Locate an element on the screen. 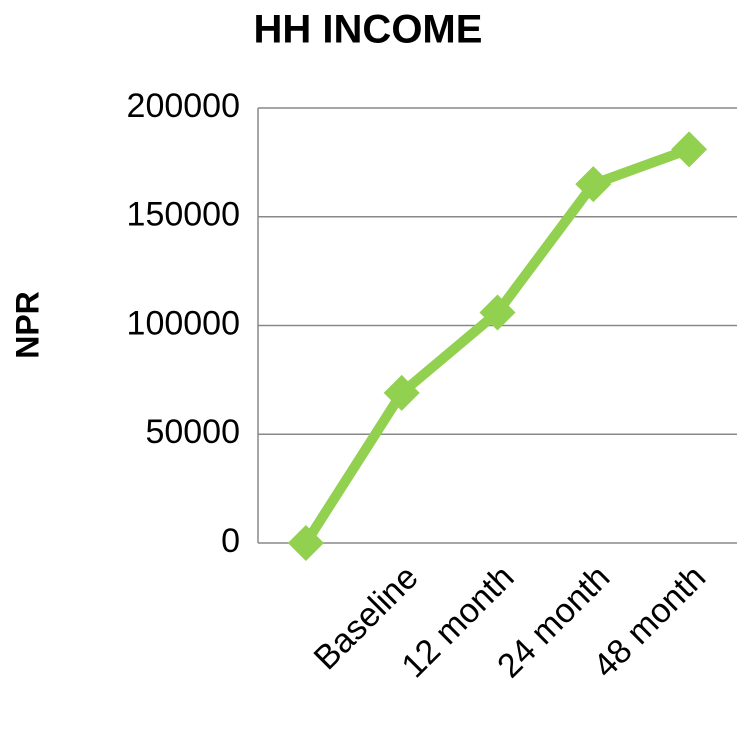 The height and width of the screenshot is (738, 737). y-tick-label: 0 is located at coordinates (230, 541).